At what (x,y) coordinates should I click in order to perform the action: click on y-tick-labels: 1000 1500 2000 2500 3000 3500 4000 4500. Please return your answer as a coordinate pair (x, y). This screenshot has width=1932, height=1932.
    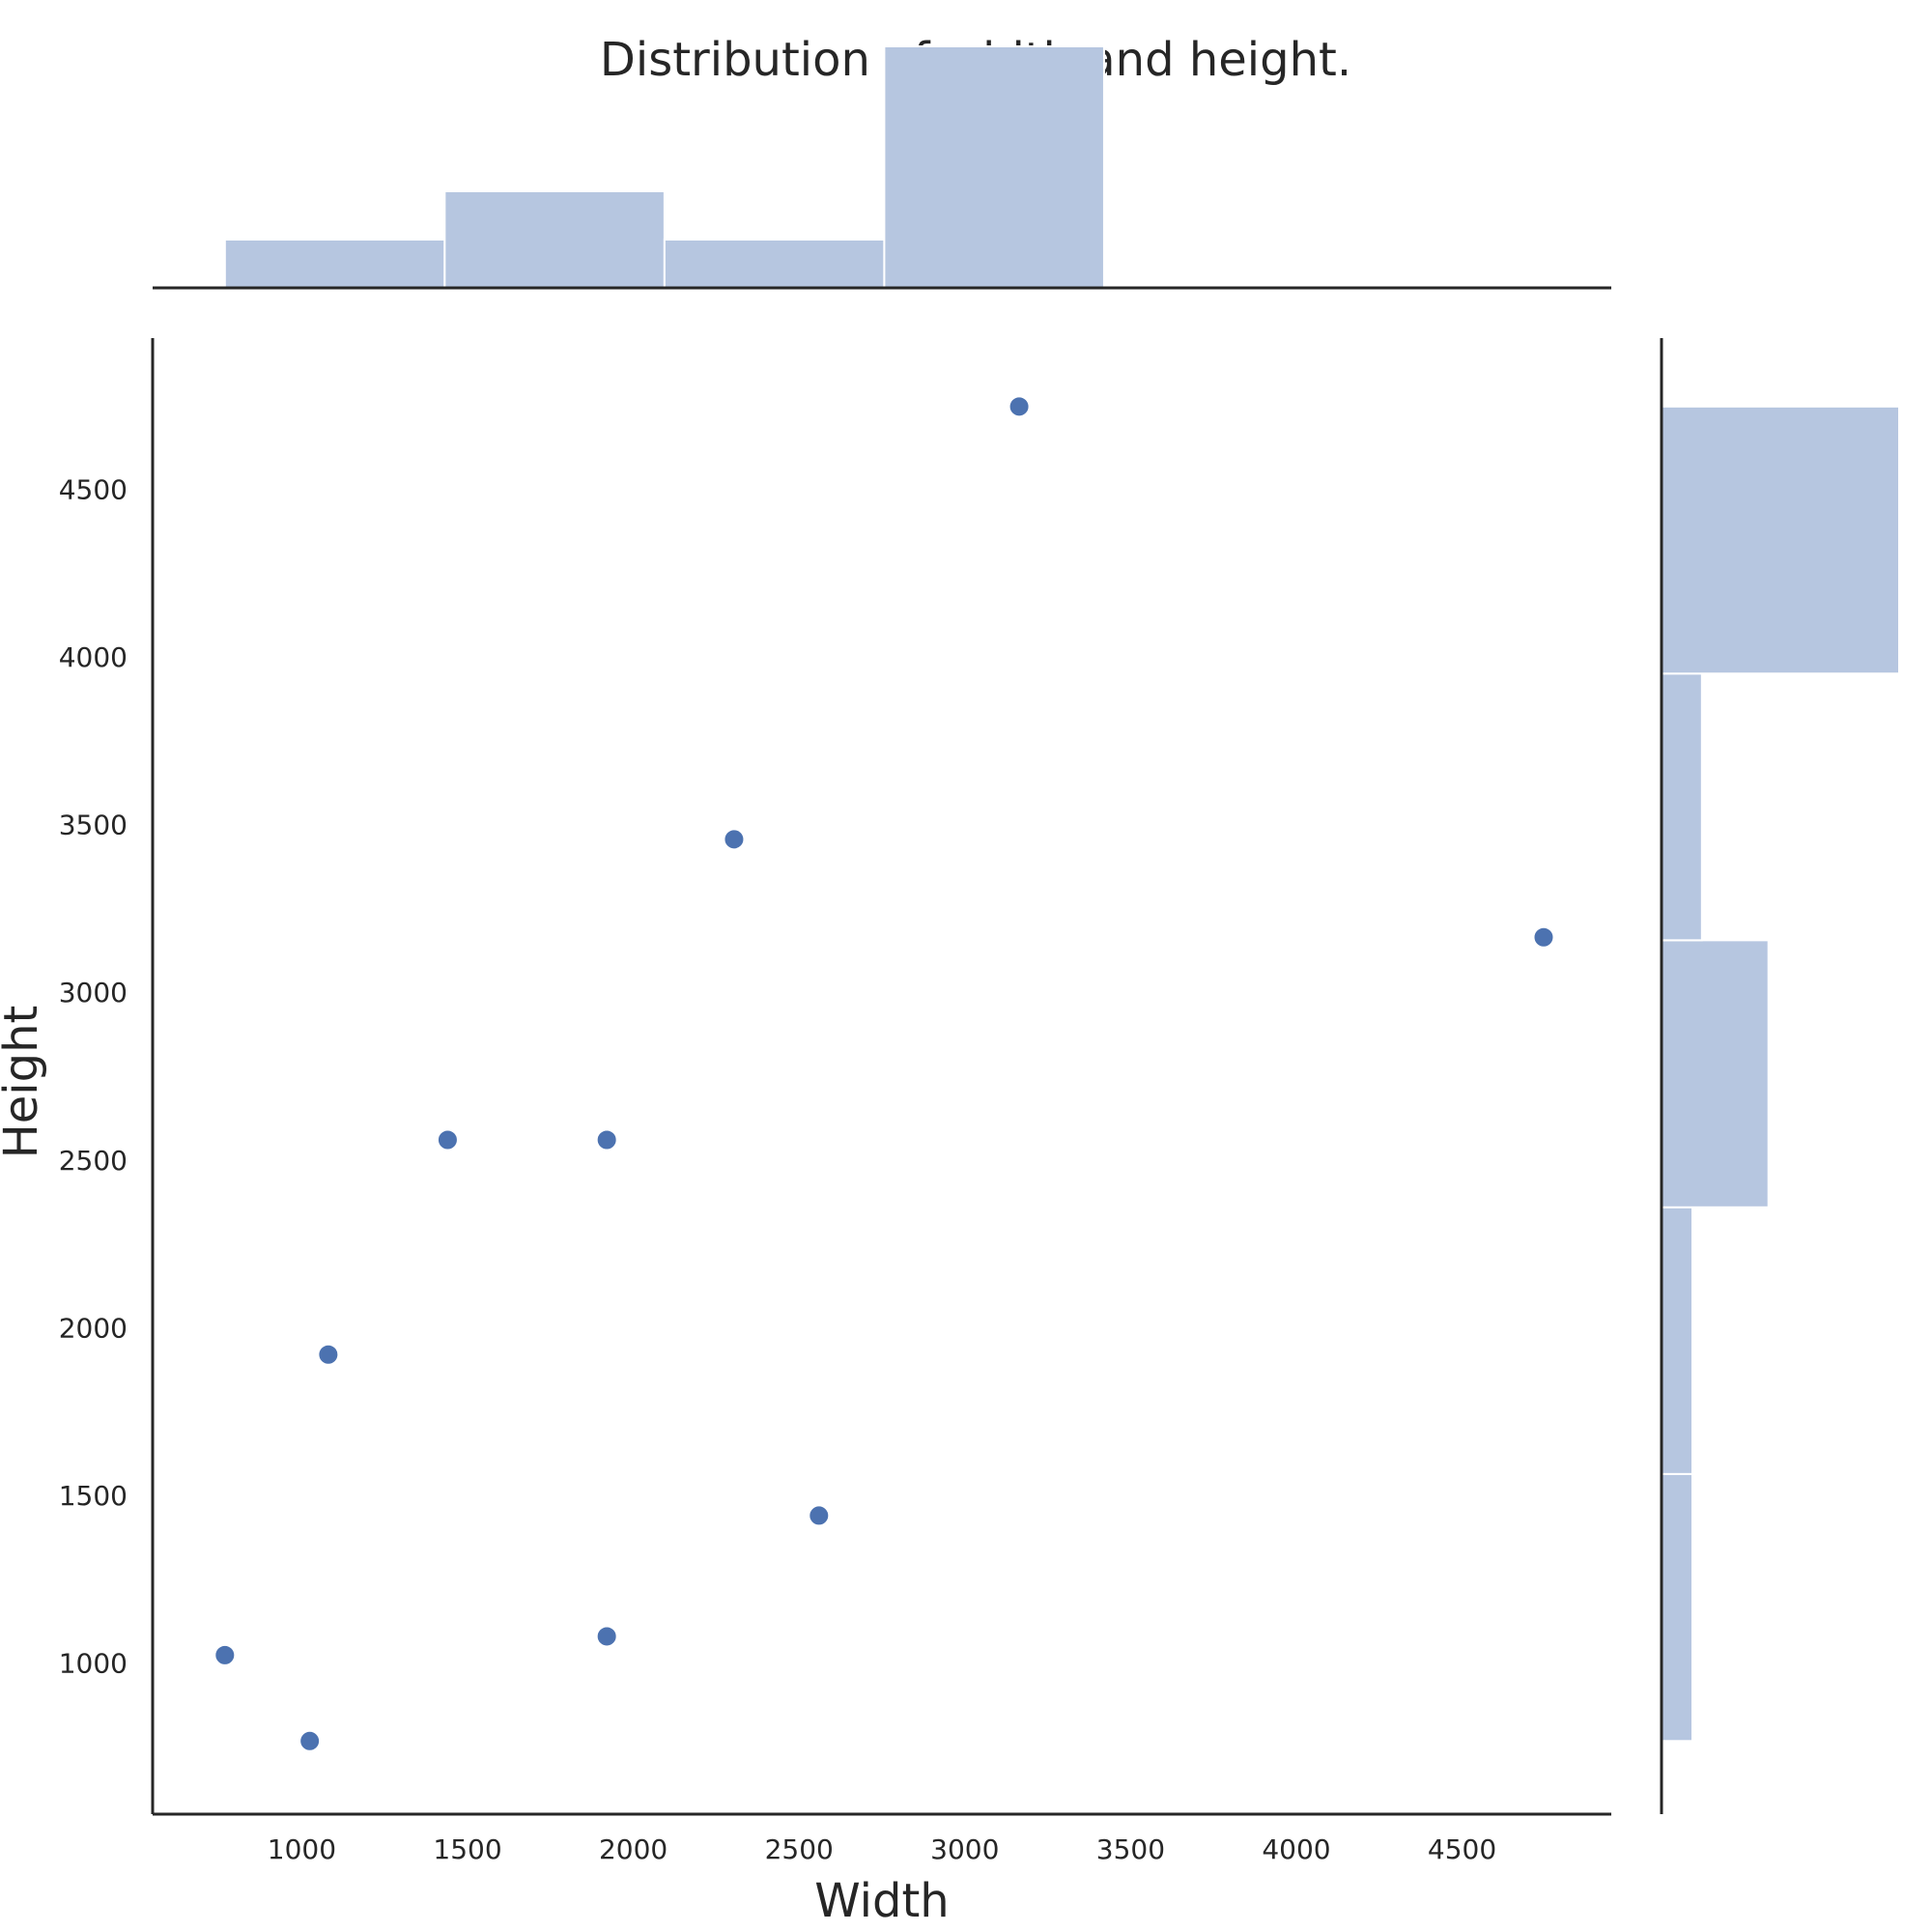
    Looking at the image, I should click on (93, 1076).